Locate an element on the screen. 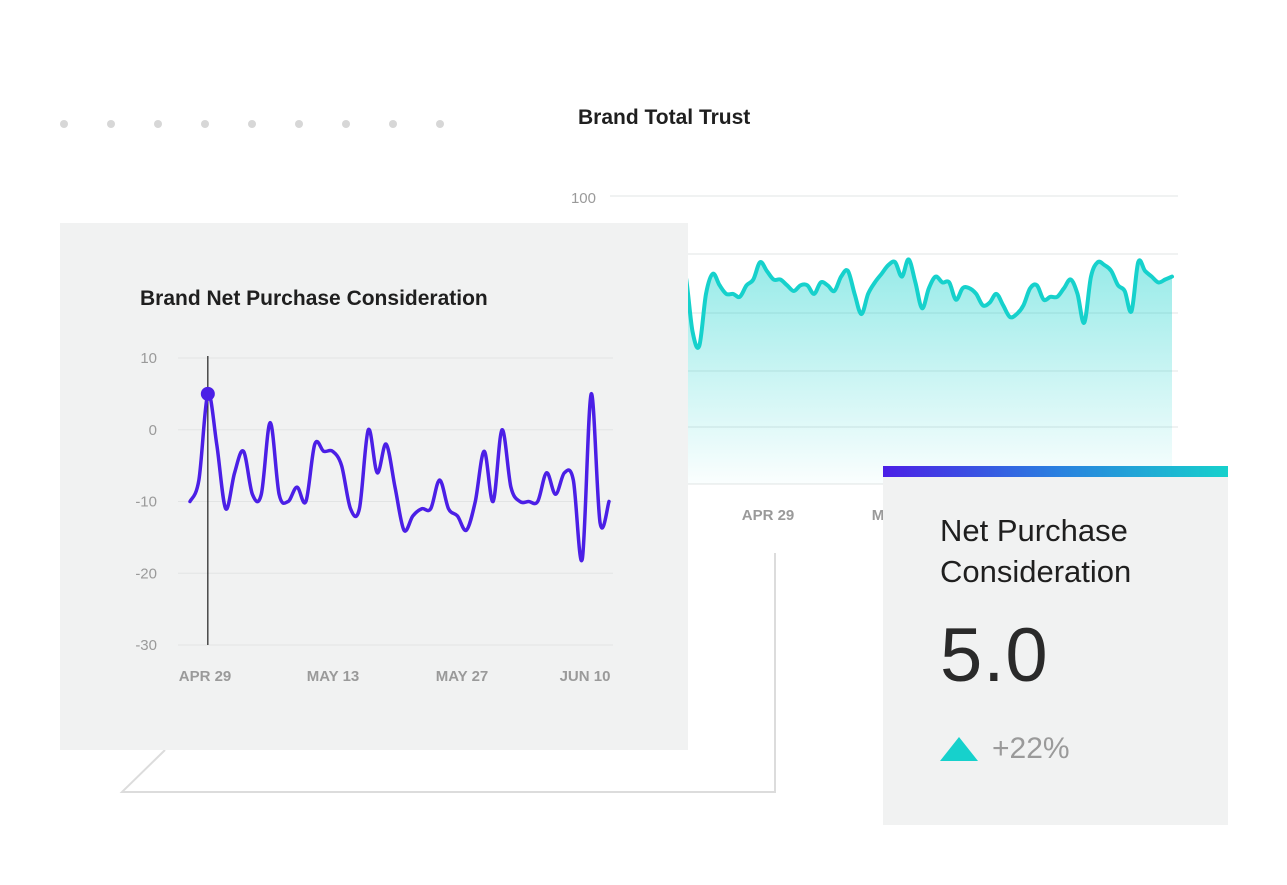 This screenshot has height=885, width=1287. trust-x-tick: M is located at coordinates (878, 515).